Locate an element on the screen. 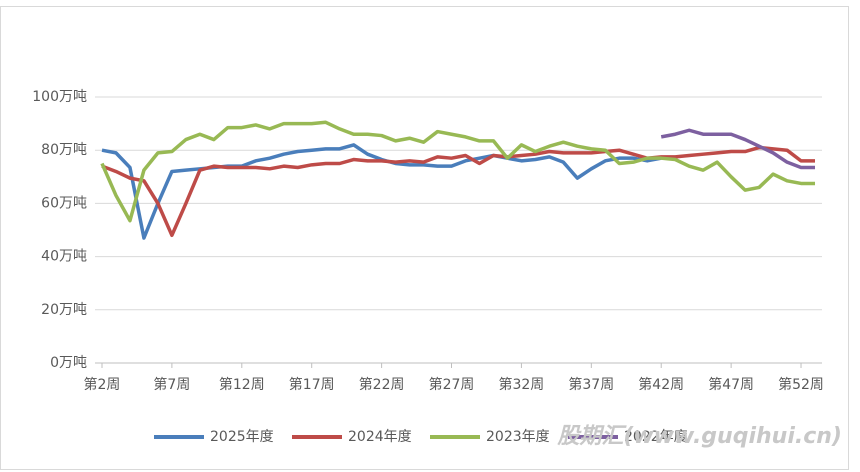  y-tick-label: 40万吨 is located at coordinates (64, 257).